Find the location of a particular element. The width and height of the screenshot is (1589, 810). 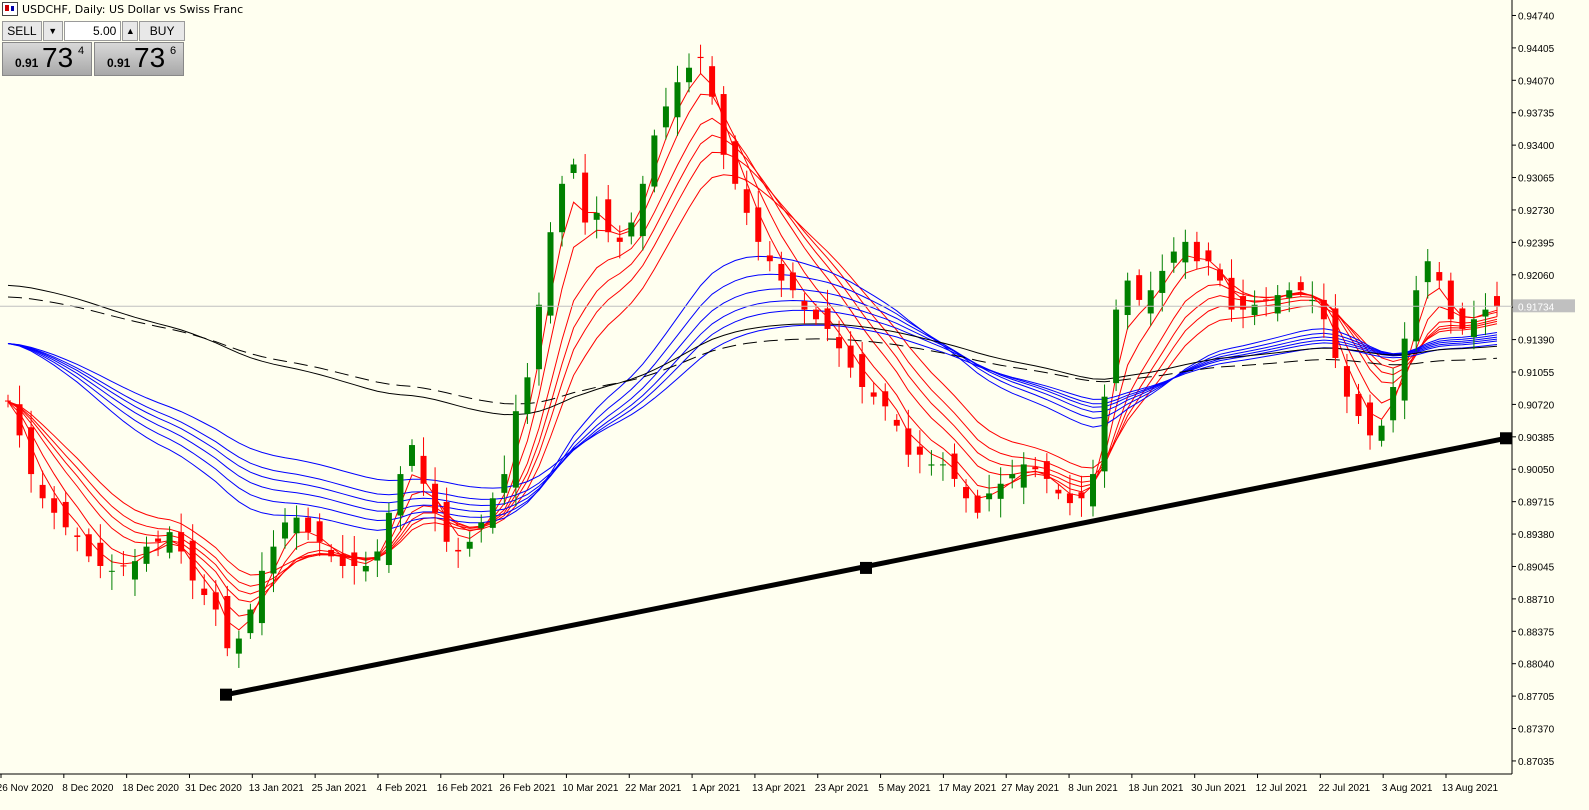

x-tick-label: 13 Jan 2021 is located at coordinates (276, 788).